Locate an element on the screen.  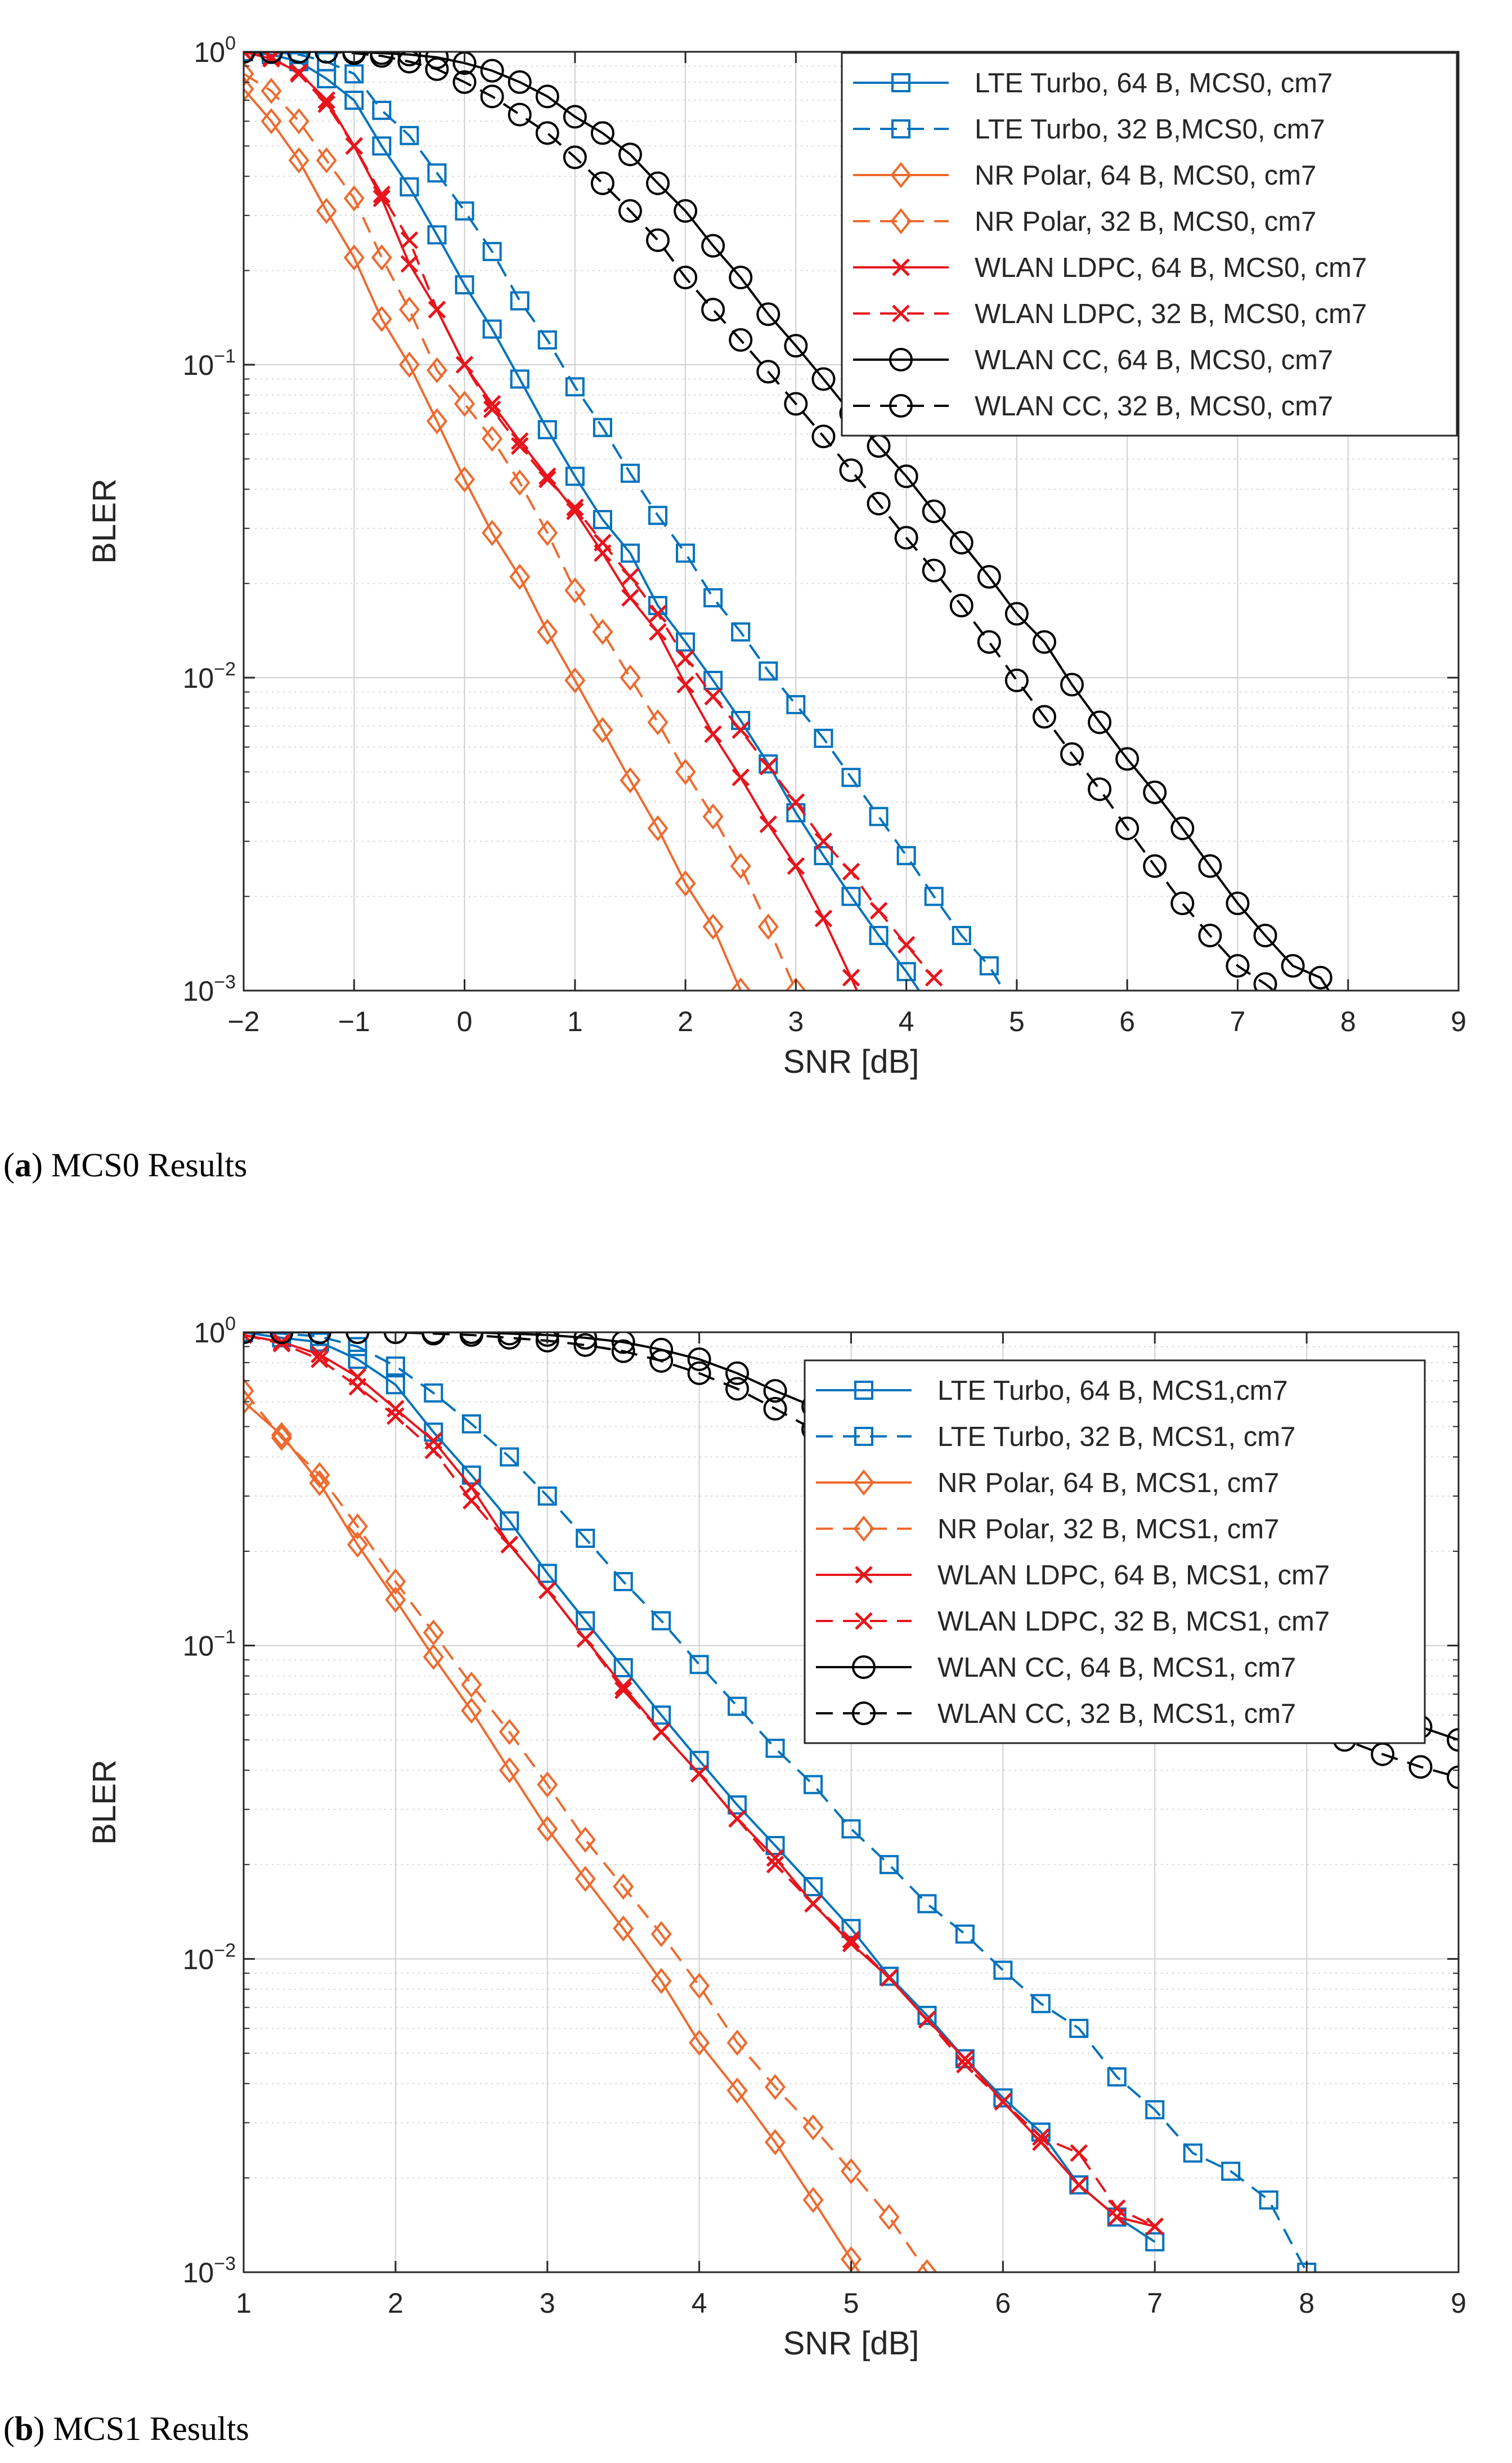
legend-item: LTE Turbo, 32 B,MCS0, cm7 is located at coordinates (1089, 129).